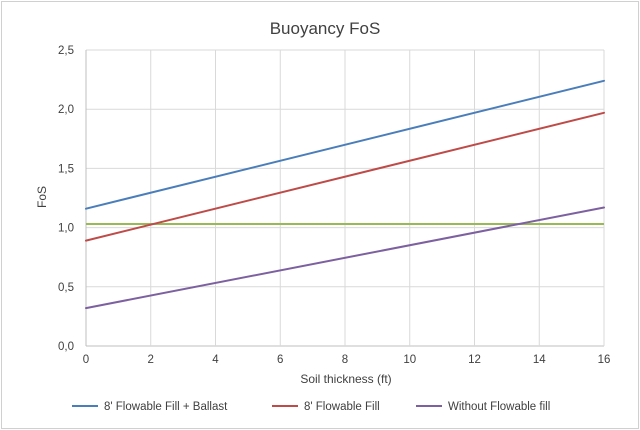 Image resolution: width=640 pixels, height=430 pixels. Describe the element at coordinates (66, 199) in the screenshot. I see `y-axis-ticks: 0,0 0,5 1,0 1,5 2,0 2,5` at that location.